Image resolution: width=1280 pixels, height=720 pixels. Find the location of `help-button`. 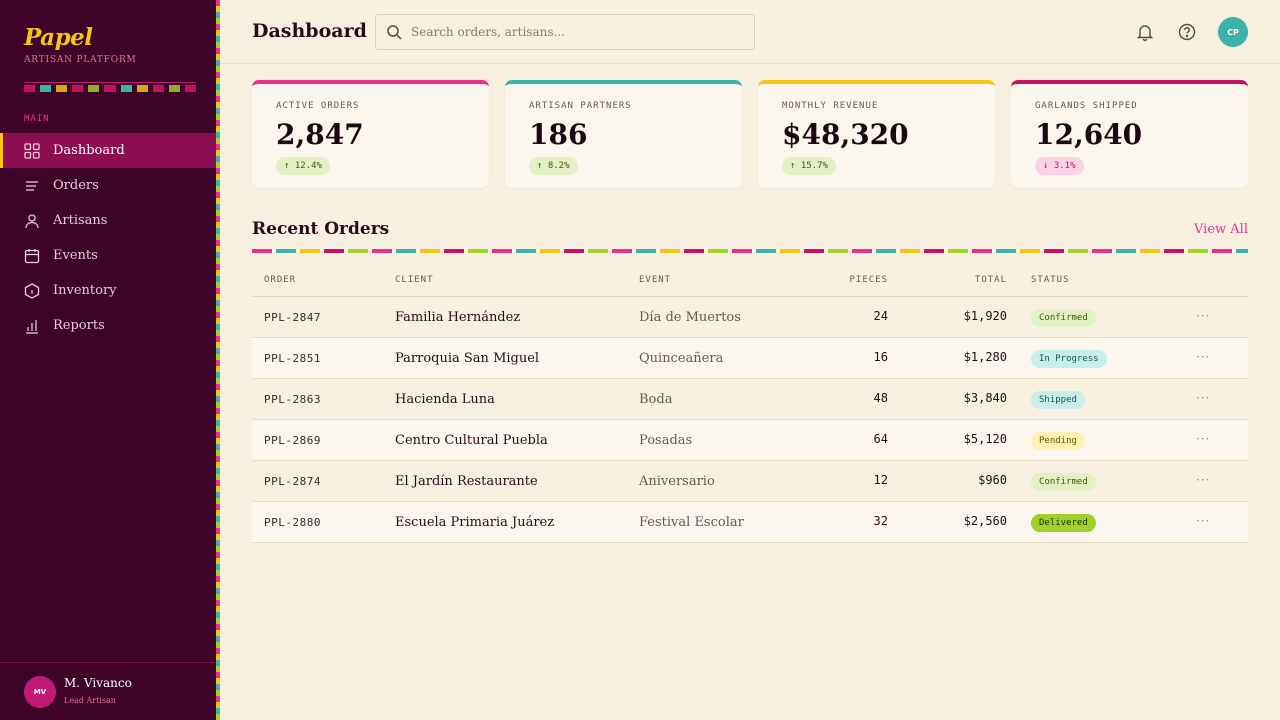

help-button is located at coordinates (1187, 32).